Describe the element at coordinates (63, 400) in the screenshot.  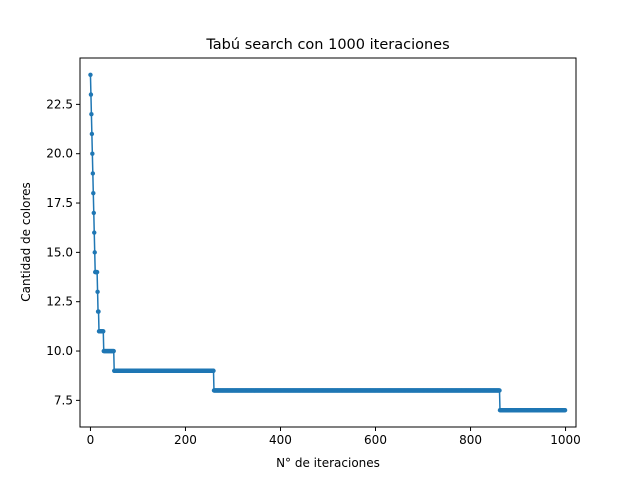
I see `y-tick-label: 7.5` at that location.